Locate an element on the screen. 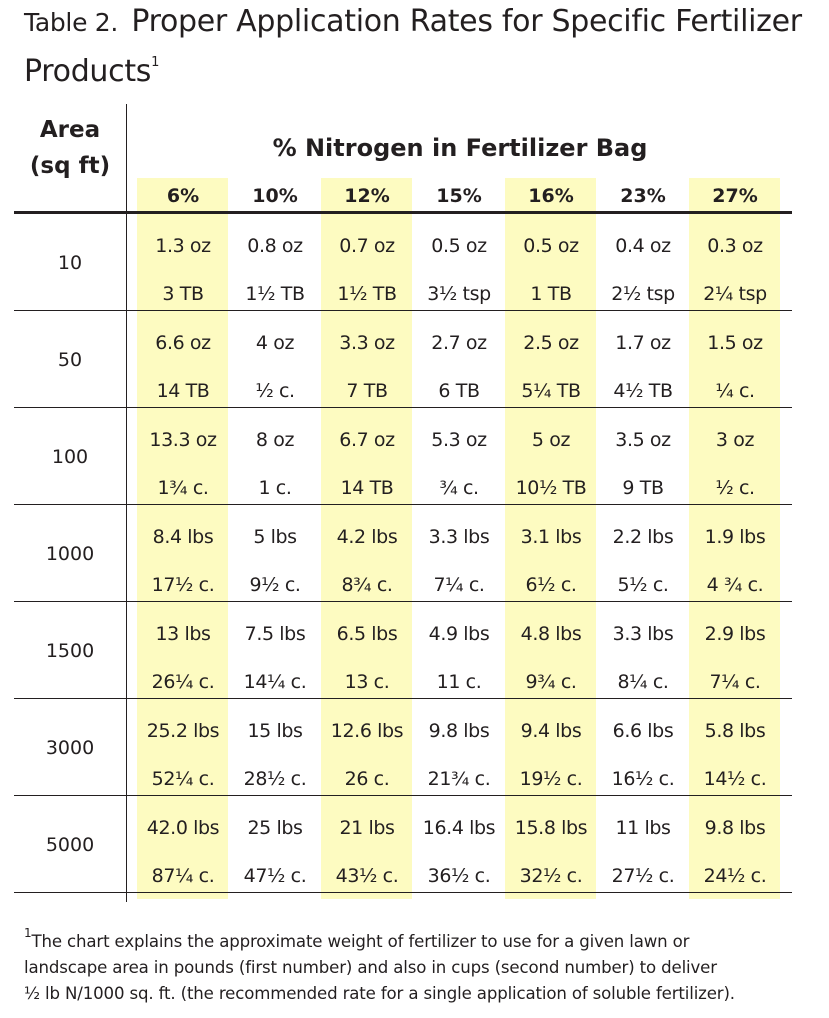  weight-cell: 8.4 lbs is located at coordinates (183, 537).